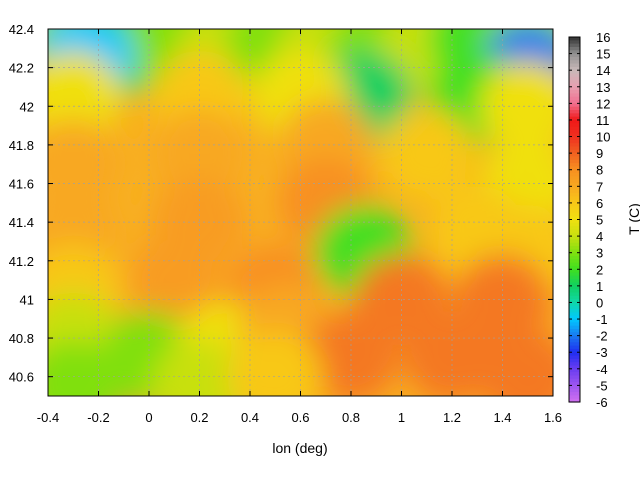 This screenshot has width=640, height=480. What do you see at coordinates (599, 253) in the screenshot?
I see `colorbar-tick-label: 3` at bounding box center [599, 253].